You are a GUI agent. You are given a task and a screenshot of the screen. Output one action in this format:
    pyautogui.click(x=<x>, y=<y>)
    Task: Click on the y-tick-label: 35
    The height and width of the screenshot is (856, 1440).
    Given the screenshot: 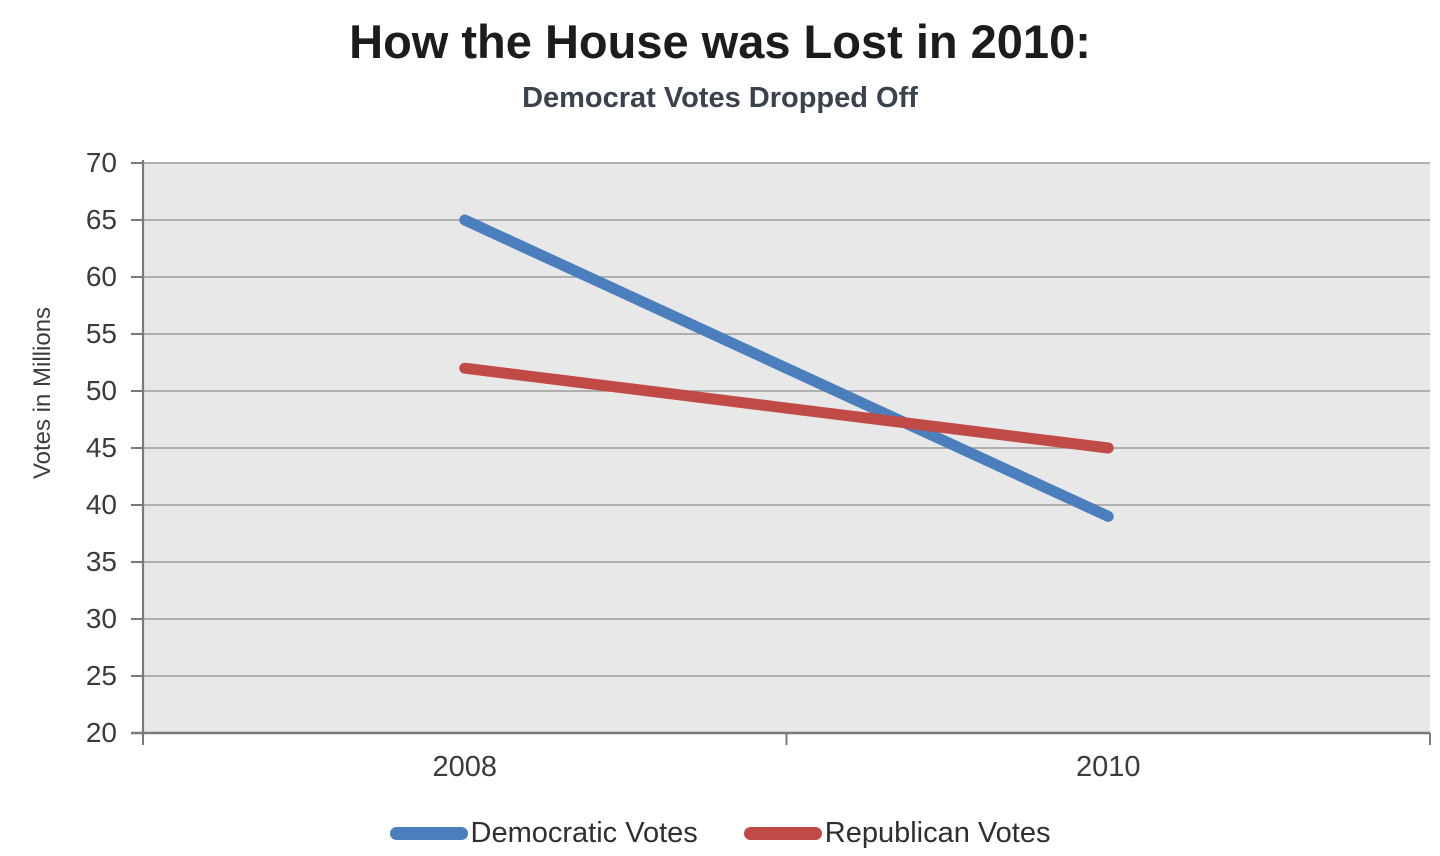 What is the action you would take?
    pyautogui.click(x=101, y=561)
    